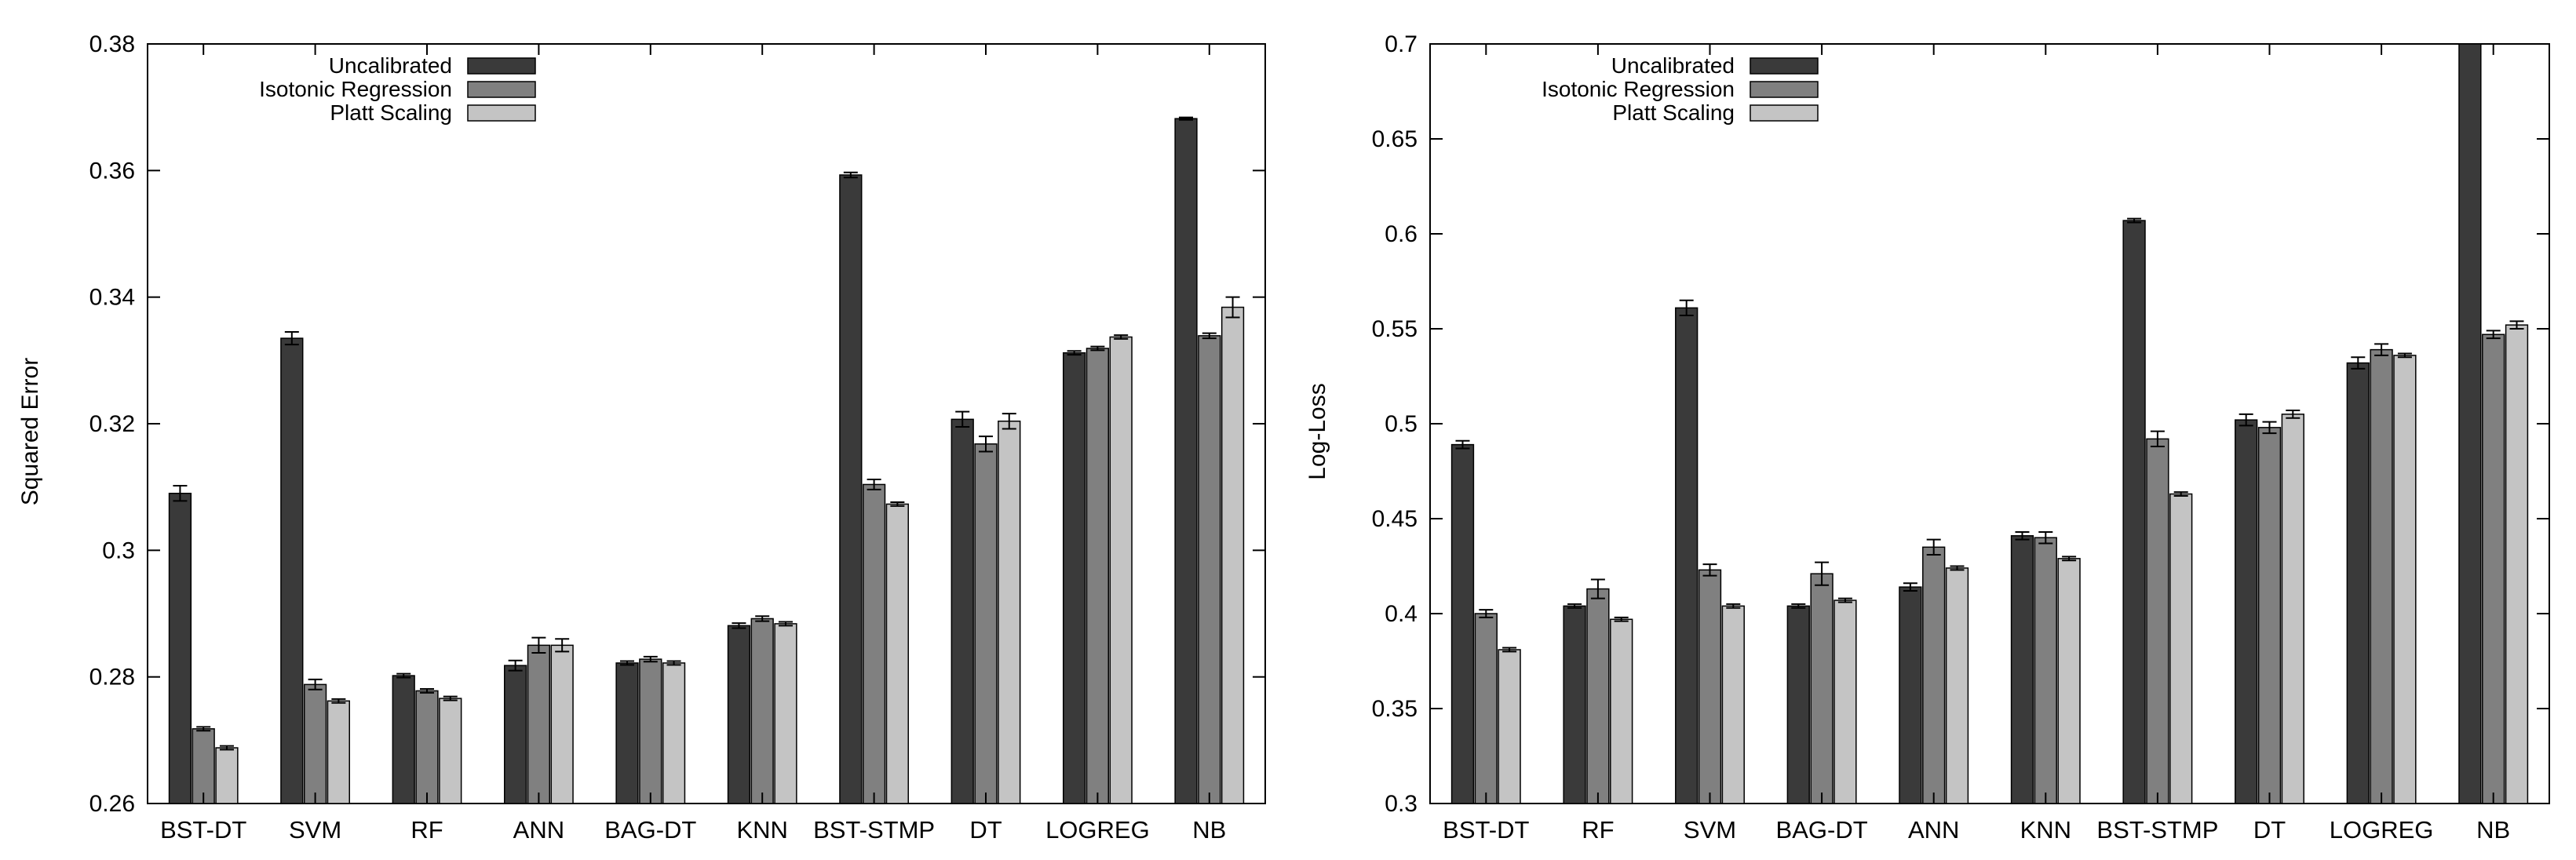 The height and width of the screenshot is (860, 2576). I want to click on y-tick-label: 0.36, so click(112, 171).